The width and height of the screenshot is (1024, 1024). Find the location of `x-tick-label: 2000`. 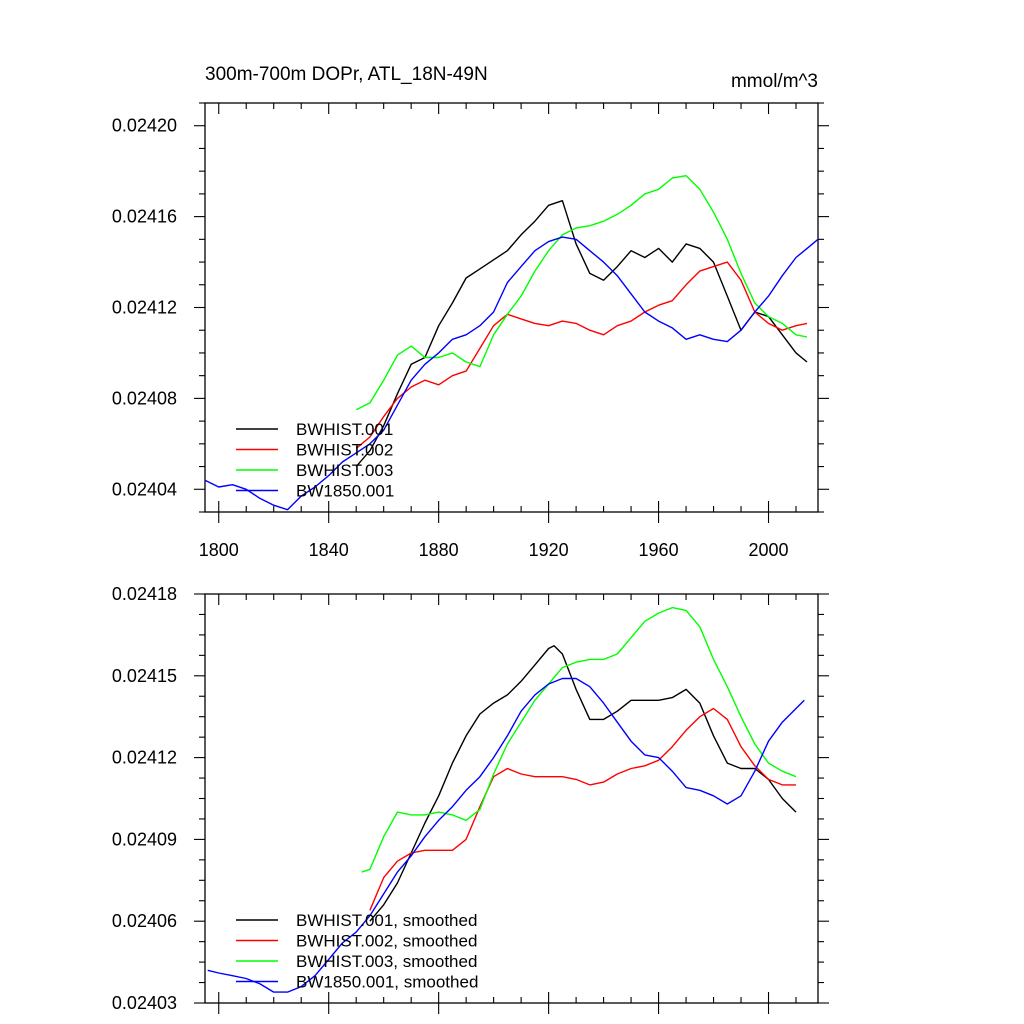

x-tick-label: 2000 is located at coordinates (768, 550).